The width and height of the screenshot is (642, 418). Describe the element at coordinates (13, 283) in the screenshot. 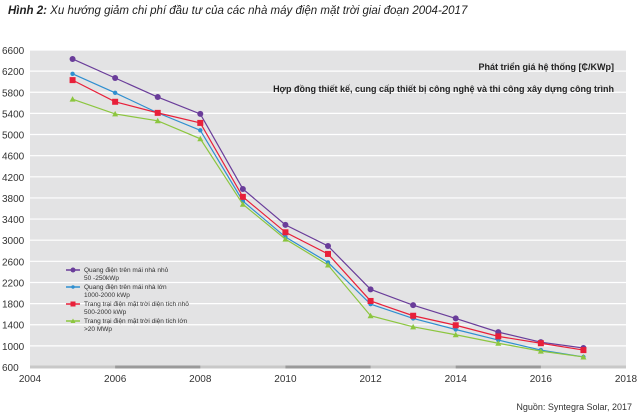

I see `y-tick-label: 2200` at that location.